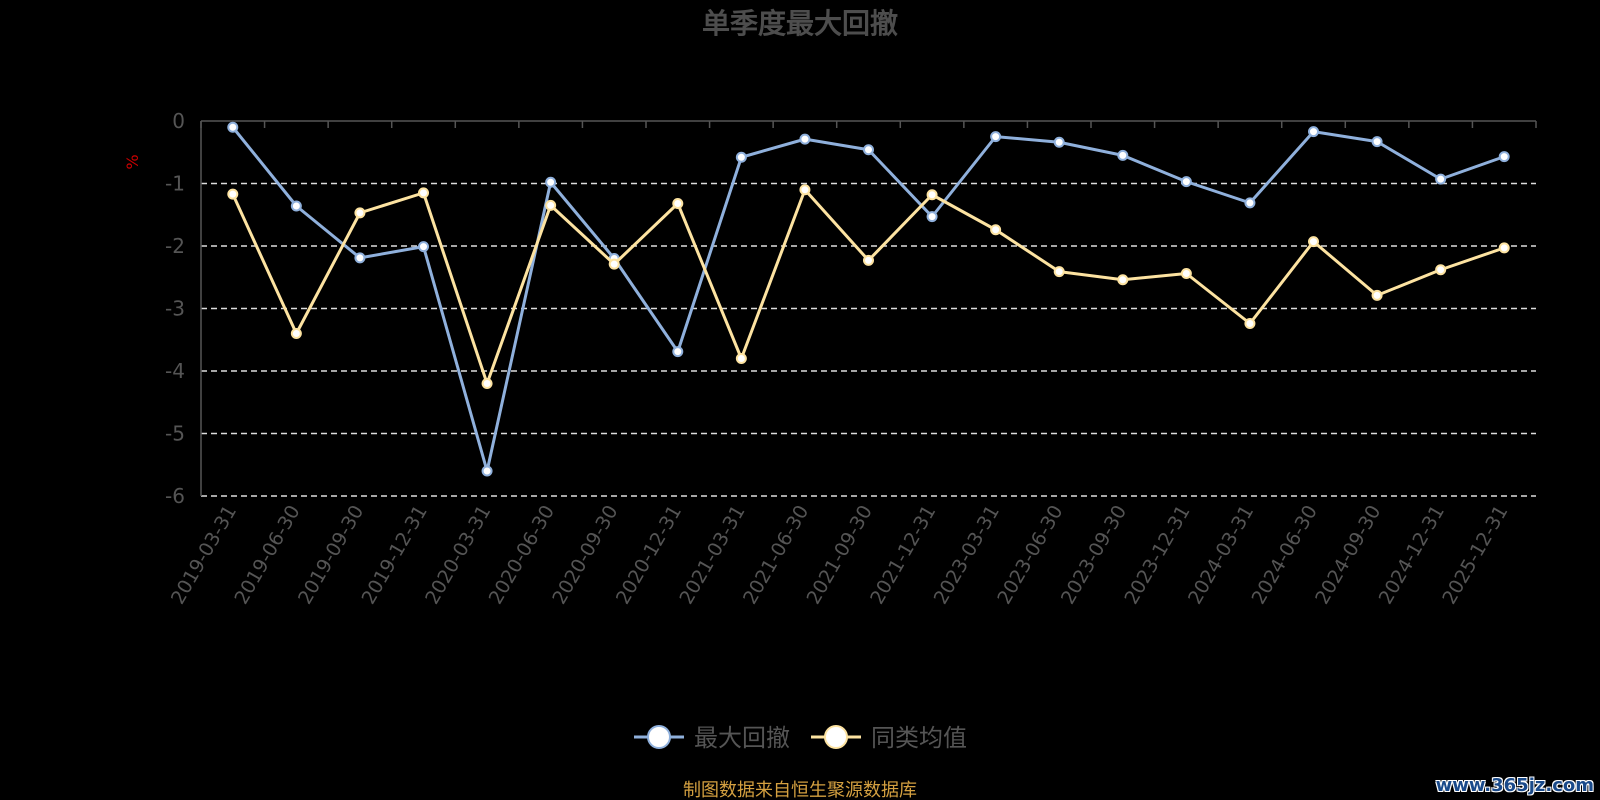 Image resolution: width=1600 pixels, height=800 pixels. What do you see at coordinates (800, 23) in the screenshot?
I see `chart-title: 单季度最大回撤` at bounding box center [800, 23].